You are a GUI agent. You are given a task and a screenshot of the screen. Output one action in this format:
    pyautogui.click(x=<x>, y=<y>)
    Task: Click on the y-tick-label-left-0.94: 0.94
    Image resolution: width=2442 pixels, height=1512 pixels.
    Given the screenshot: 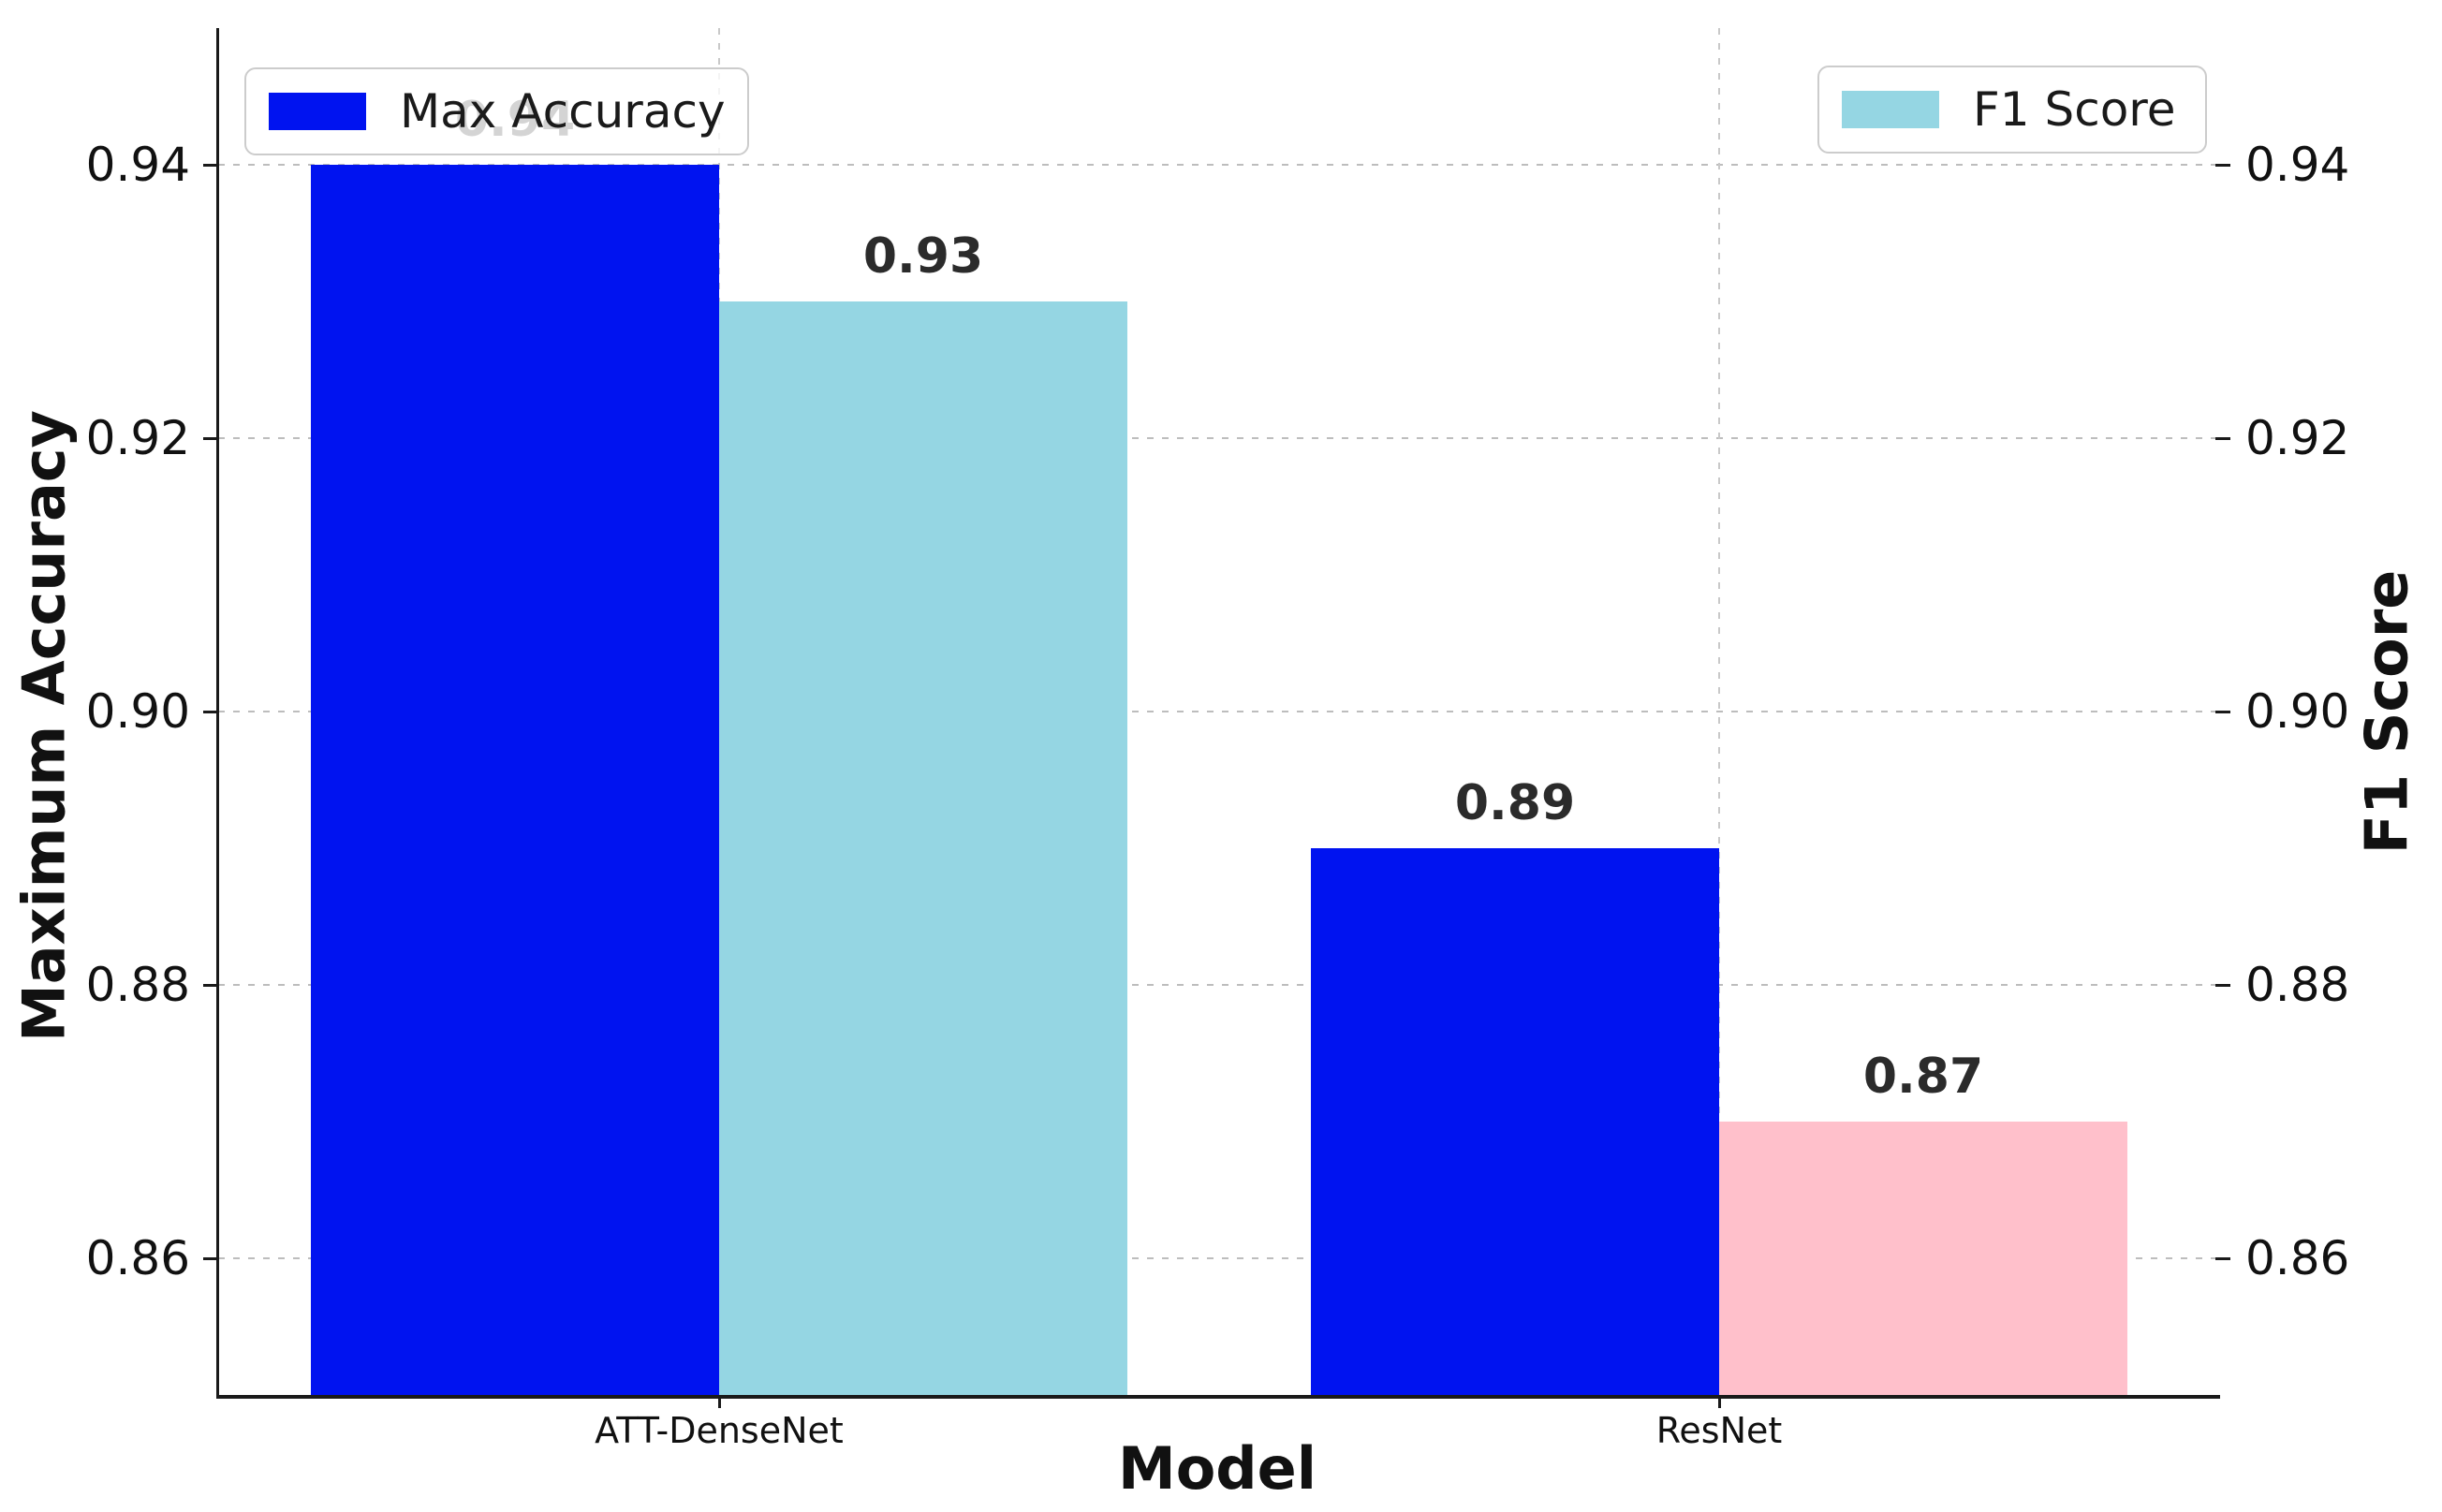 What is the action you would take?
    pyautogui.click(x=137, y=165)
    